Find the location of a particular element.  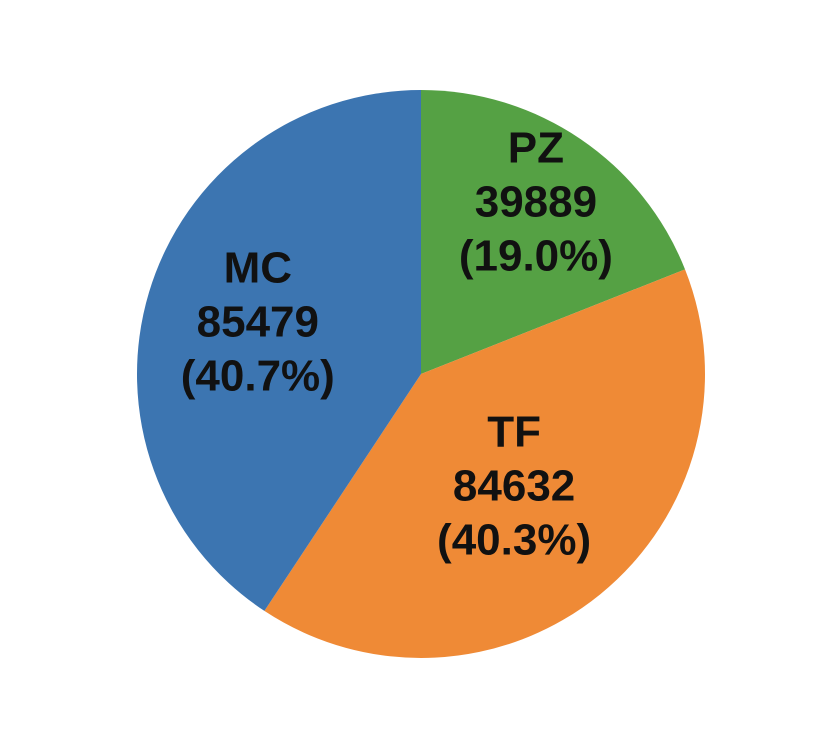

slice-label-tf: TF is located at coordinates (514, 431).